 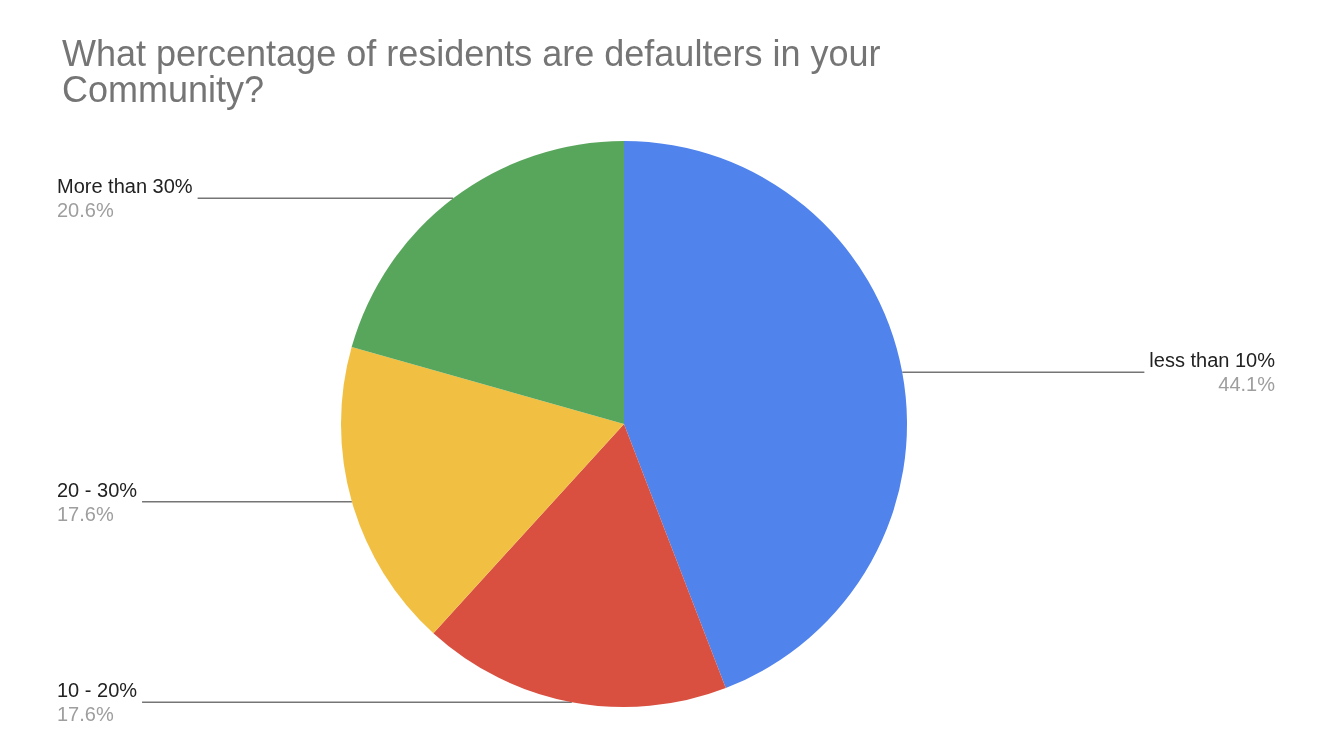 I want to click on chart-title: What percentage of residents are defaulters in your Community?, so click(x=476, y=71).